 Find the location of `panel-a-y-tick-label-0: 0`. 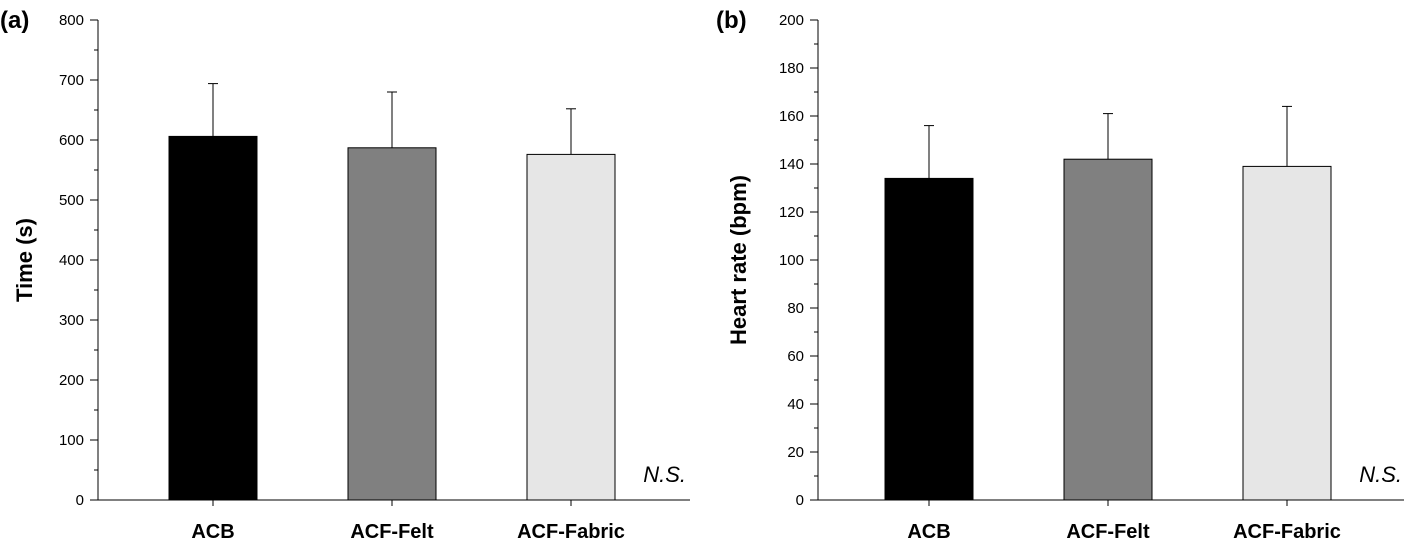

panel-a-y-tick-label-0: 0 is located at coordinates (80, 500).